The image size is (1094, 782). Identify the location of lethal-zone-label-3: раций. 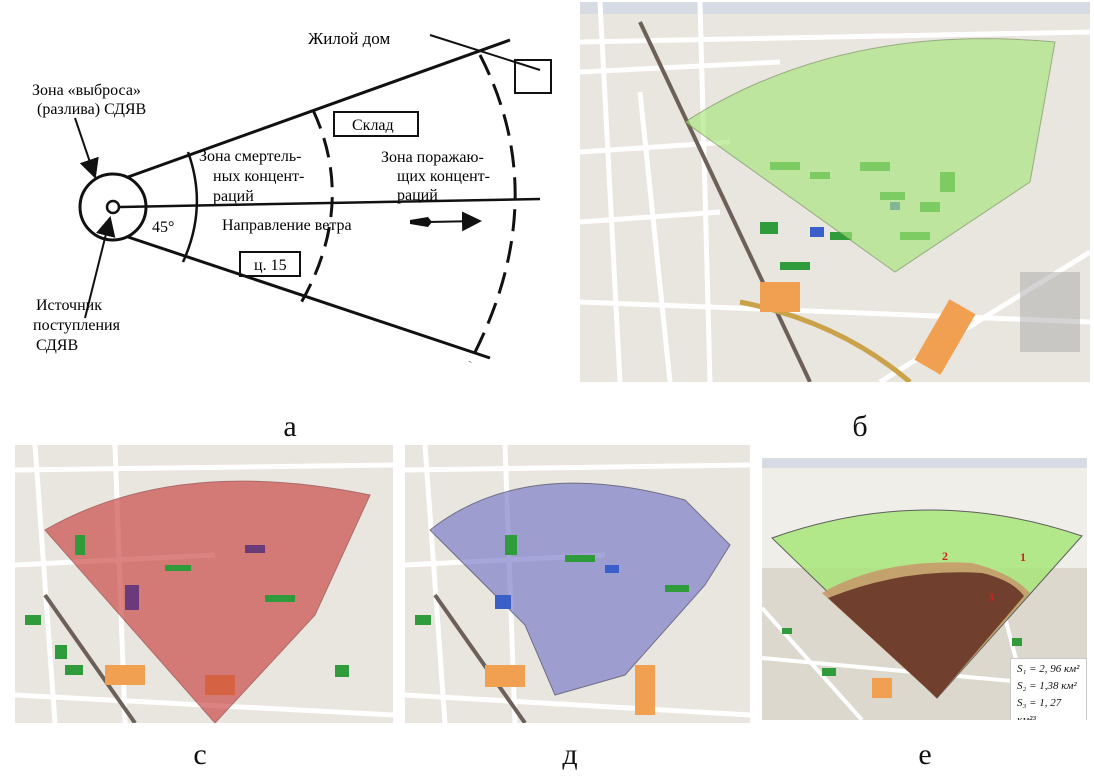
(233, 196).